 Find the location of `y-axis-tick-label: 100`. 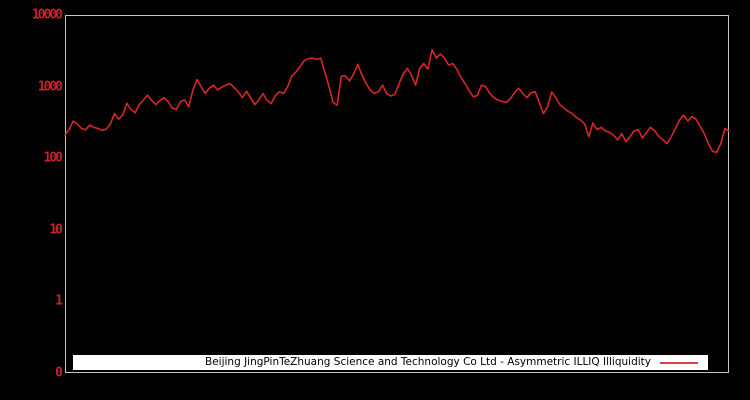

y-axis-tick-label: 100 is located at coordinates (53, 158).